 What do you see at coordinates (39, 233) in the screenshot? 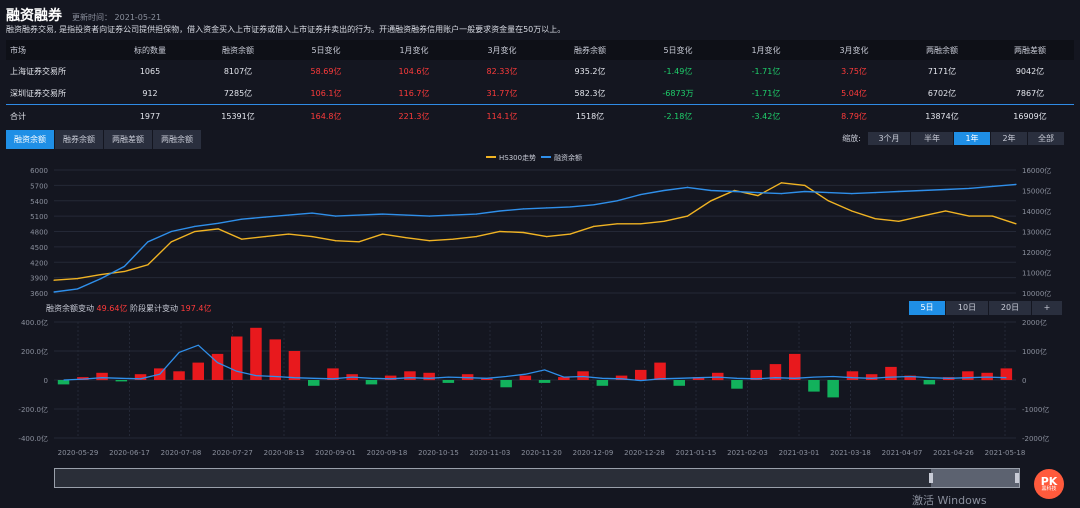
I see `y-left-tick-label: 4800` at bounding box center [39, 233].